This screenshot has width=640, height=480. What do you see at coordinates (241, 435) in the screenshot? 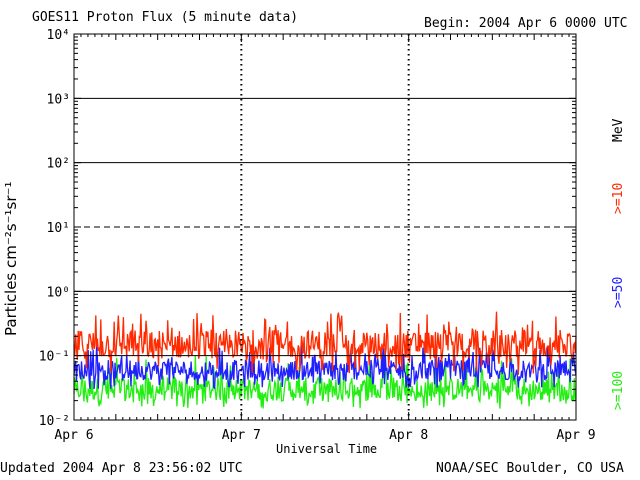
I see `x-tick-label: Apr 7` at bounding box center [241, 435].